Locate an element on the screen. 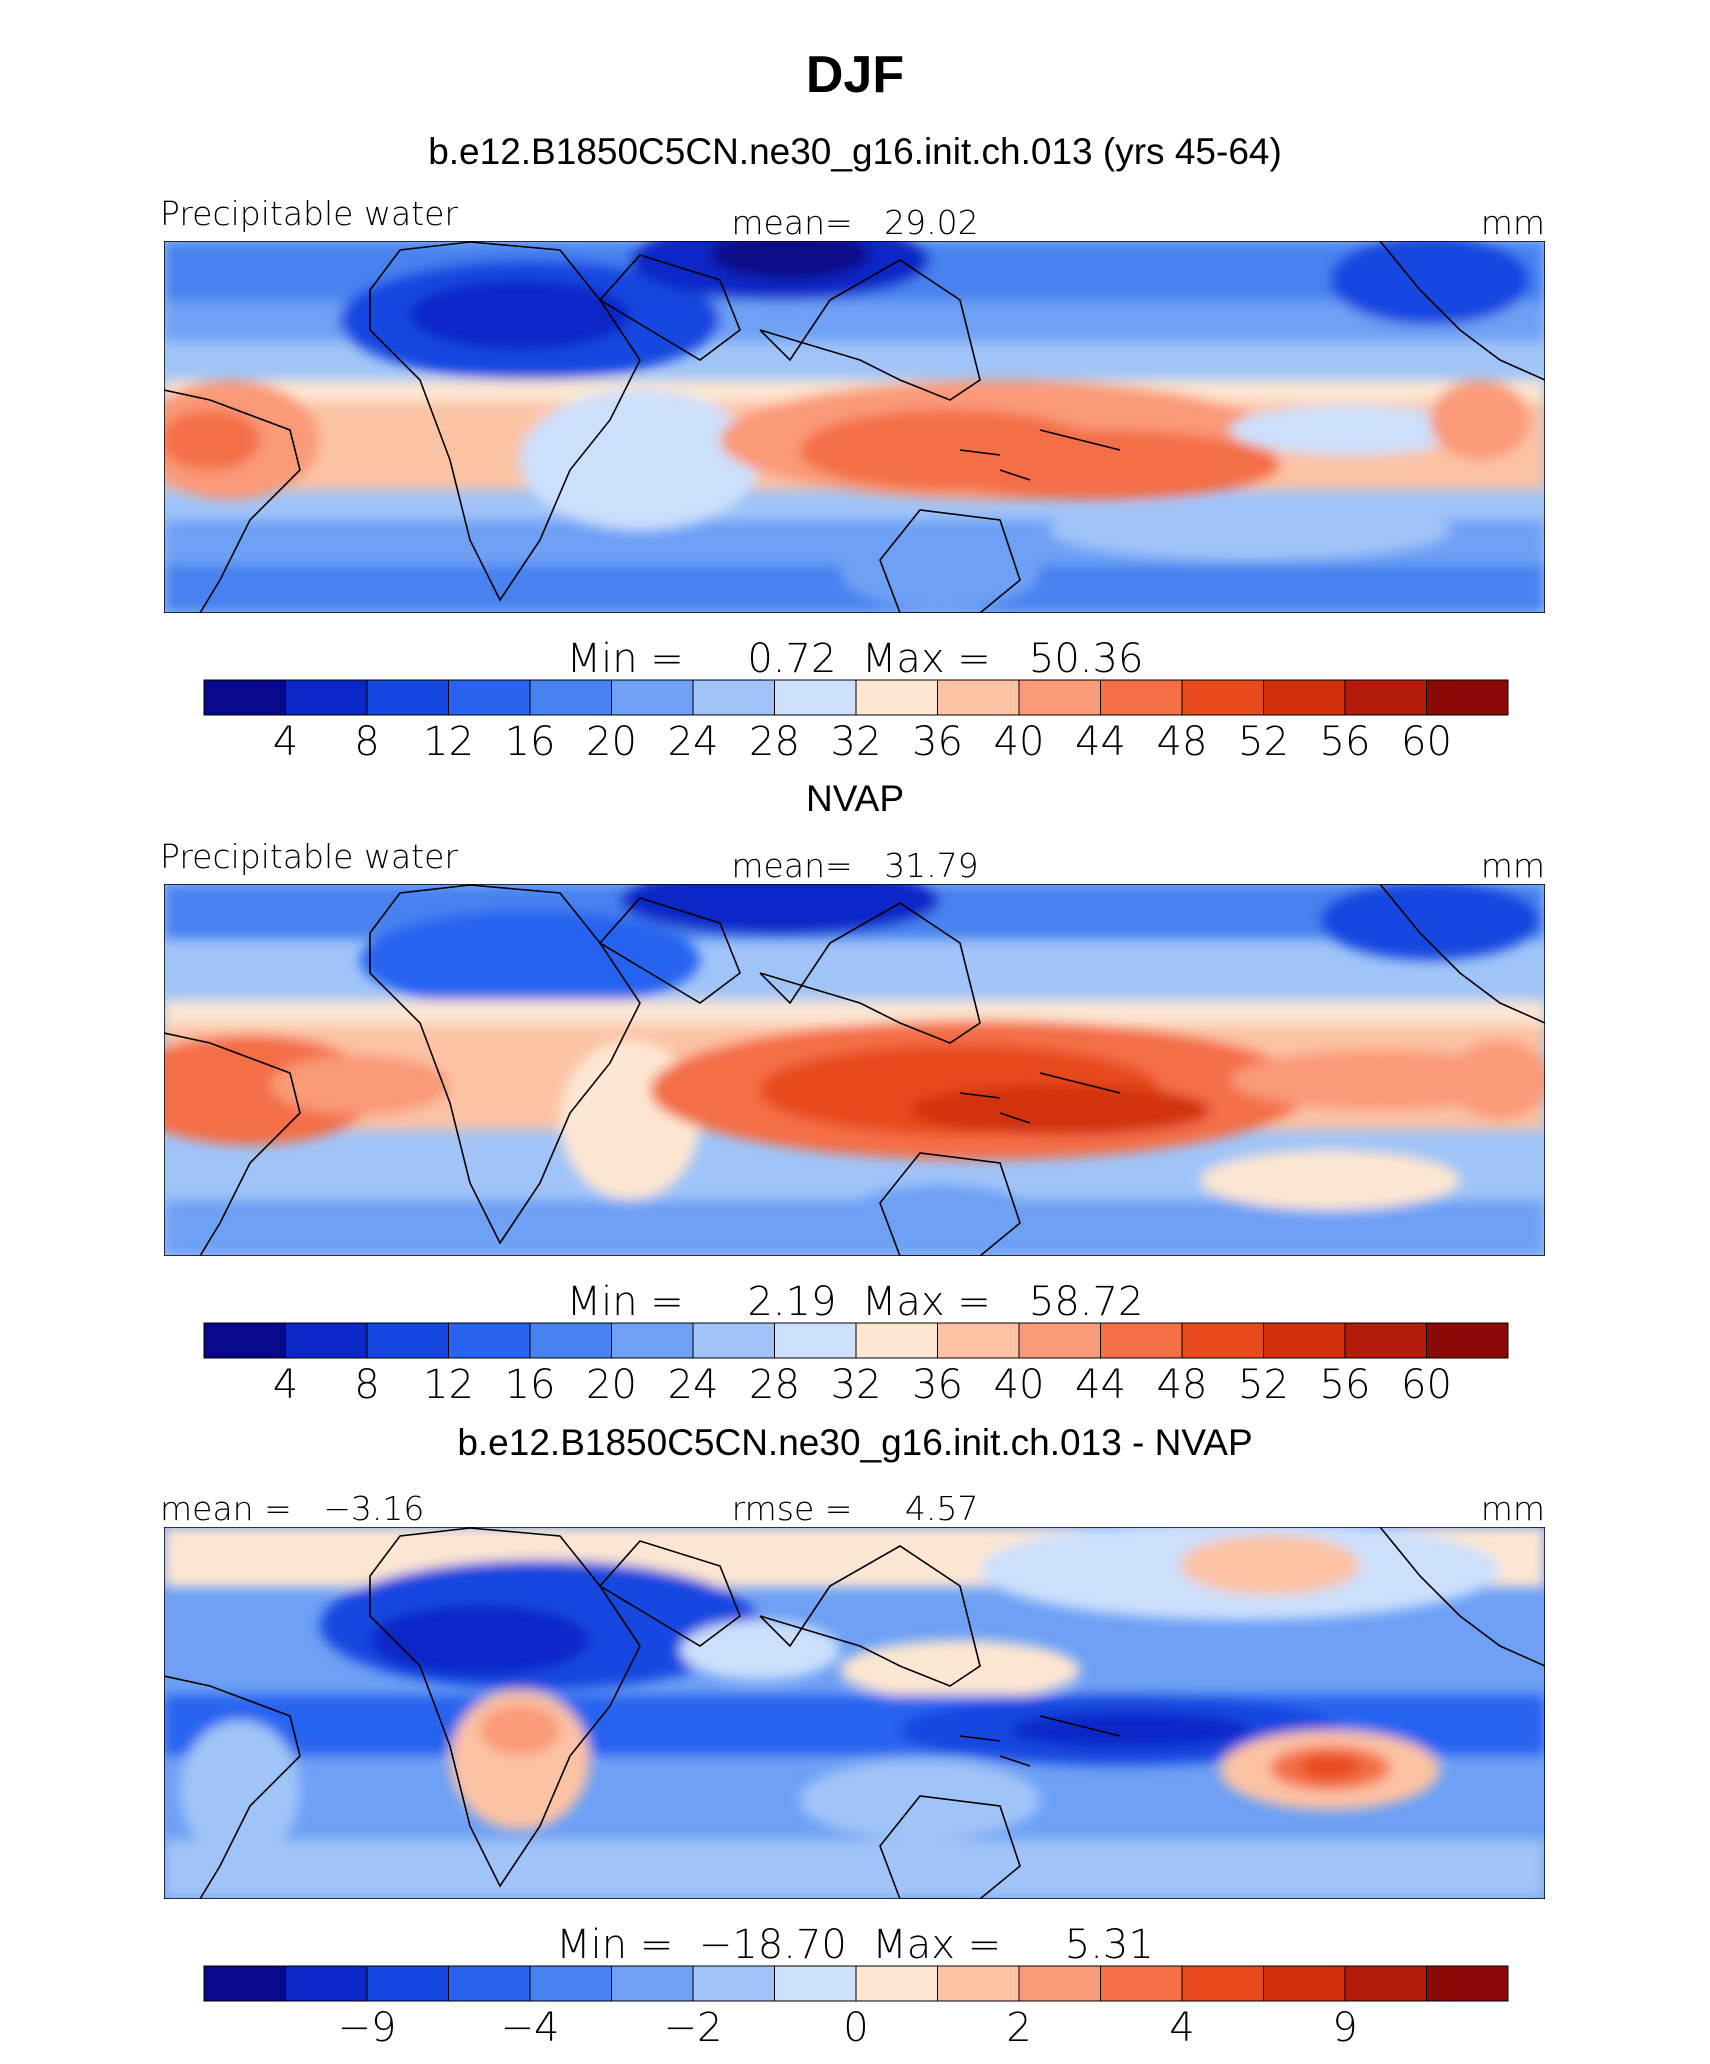  colorbar-tick-label: 32 is located at coordinates (856, 742).